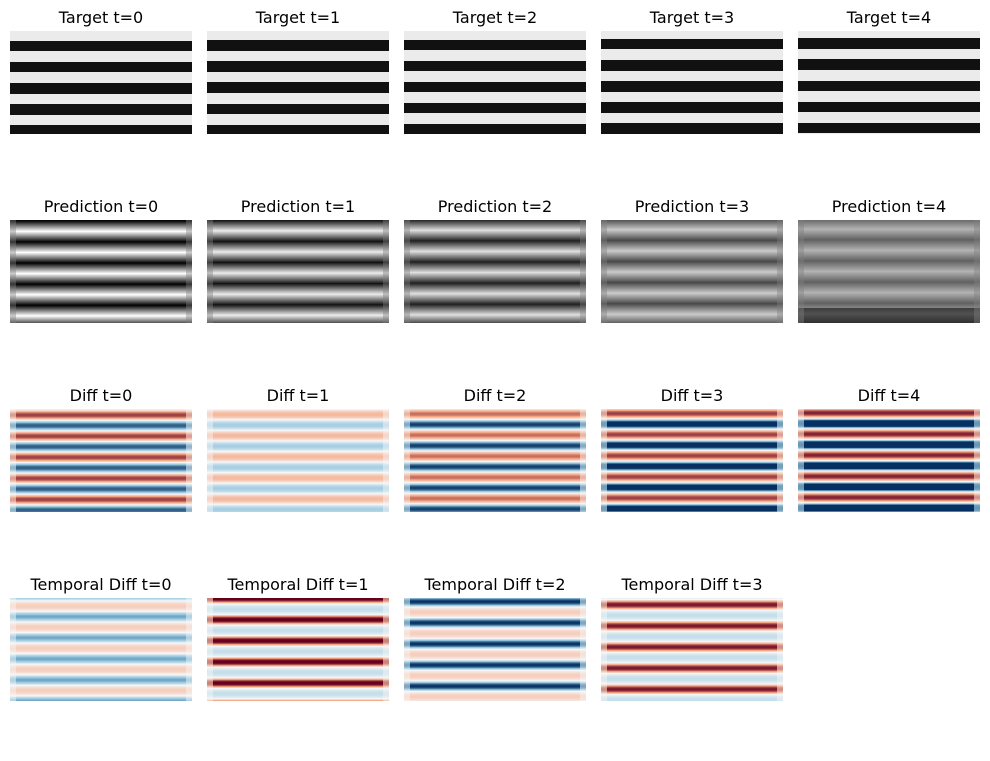  Describe the element at coordinates (495, 206) in the screenshot. I see `panel-title-prediction-t2: Prediction t=2` at that location.